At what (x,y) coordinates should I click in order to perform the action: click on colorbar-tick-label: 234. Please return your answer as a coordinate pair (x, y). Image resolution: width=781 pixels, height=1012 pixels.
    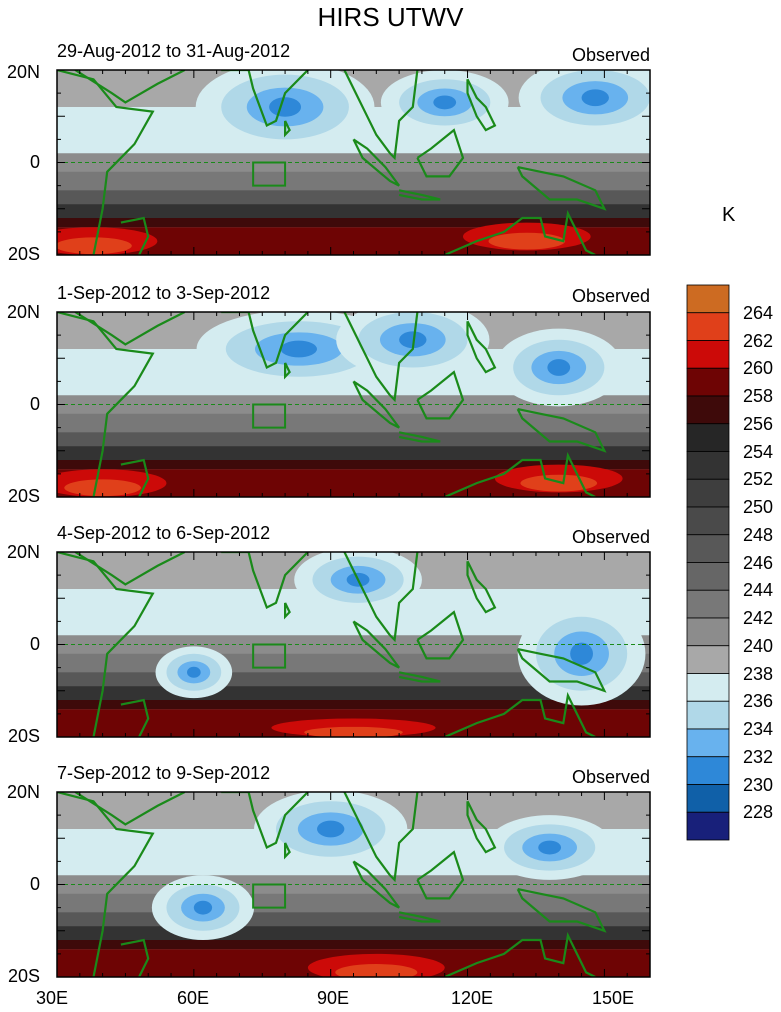
    Looking at the image, I should click on (758, 729).